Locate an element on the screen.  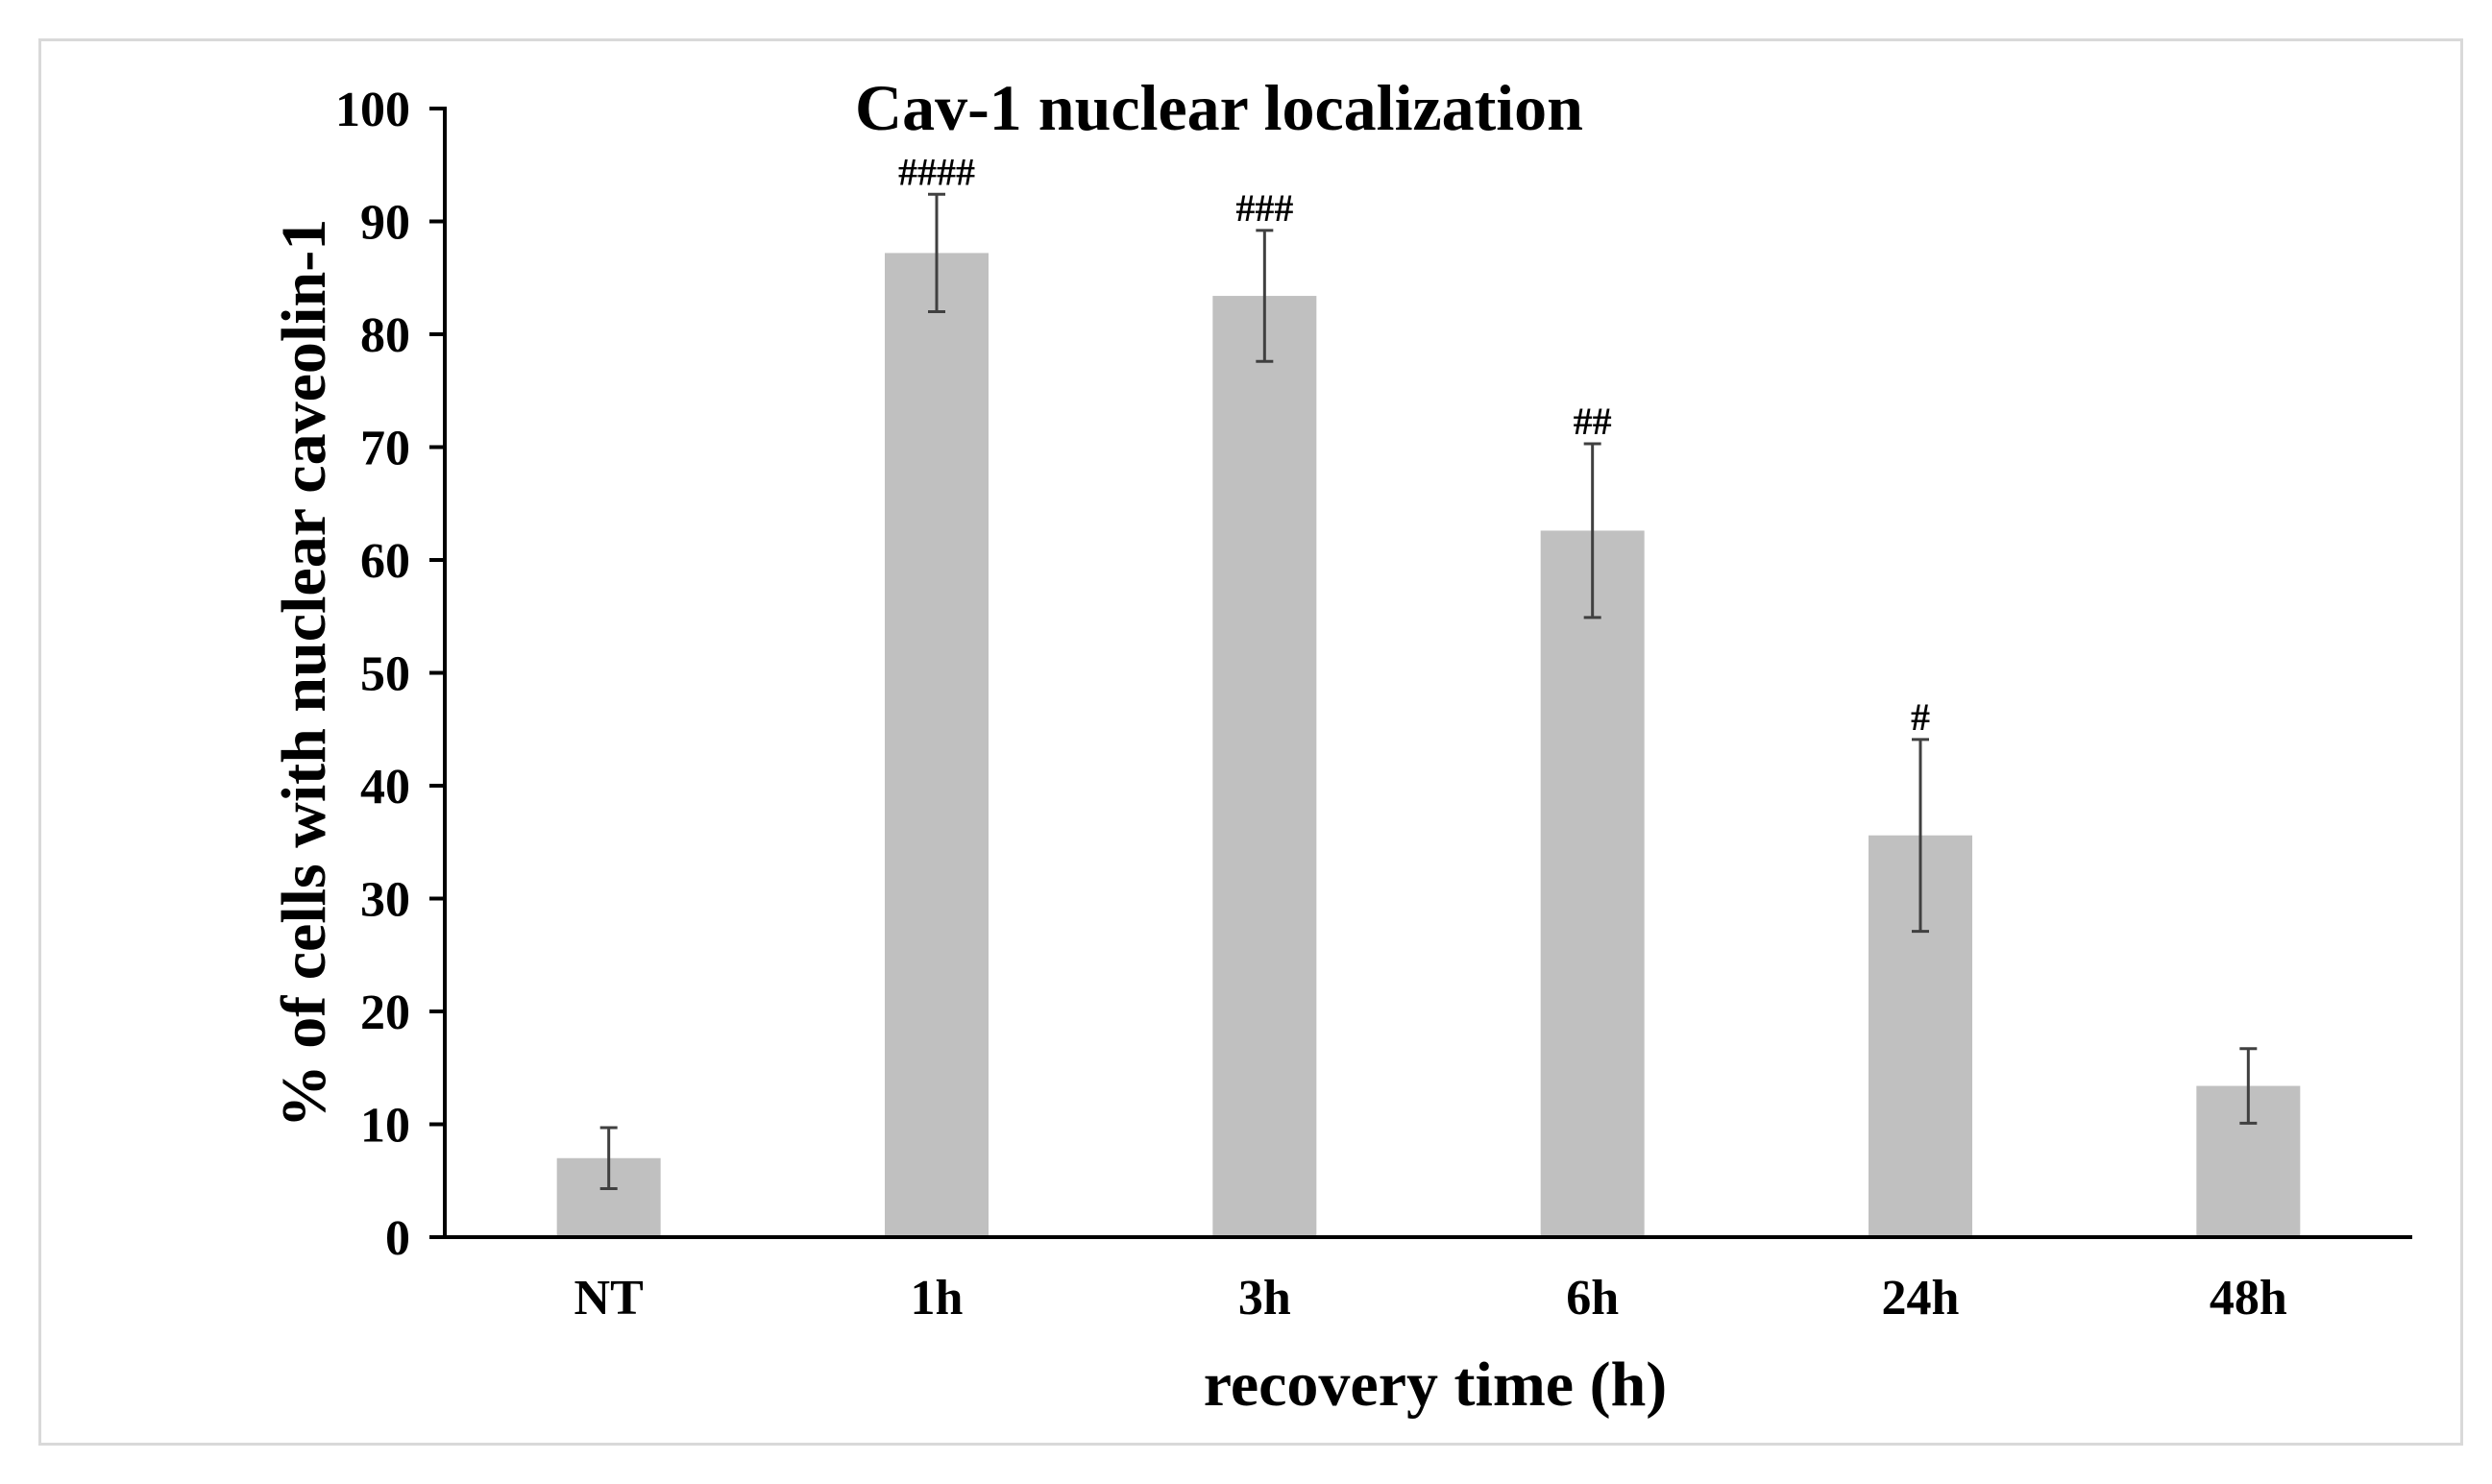
y-tick-label: 30 is located at coordinates (385, 900).